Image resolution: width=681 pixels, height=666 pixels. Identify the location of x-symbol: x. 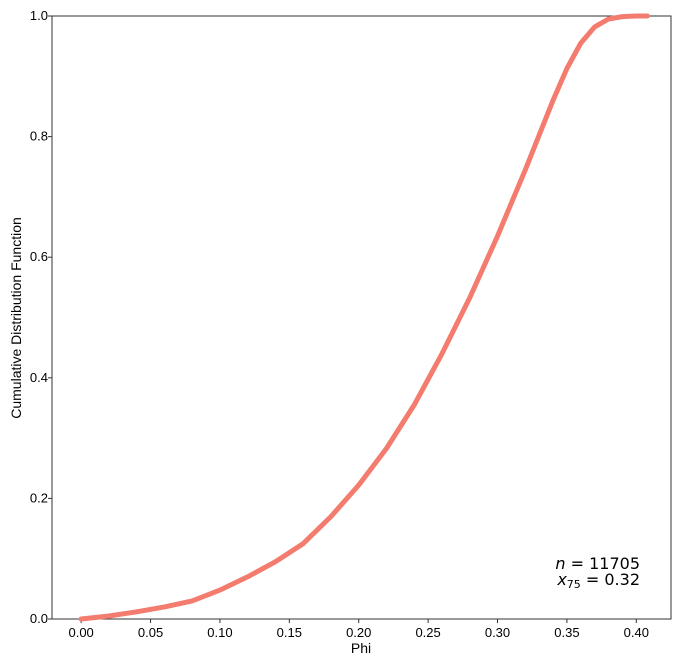
(561, 579).